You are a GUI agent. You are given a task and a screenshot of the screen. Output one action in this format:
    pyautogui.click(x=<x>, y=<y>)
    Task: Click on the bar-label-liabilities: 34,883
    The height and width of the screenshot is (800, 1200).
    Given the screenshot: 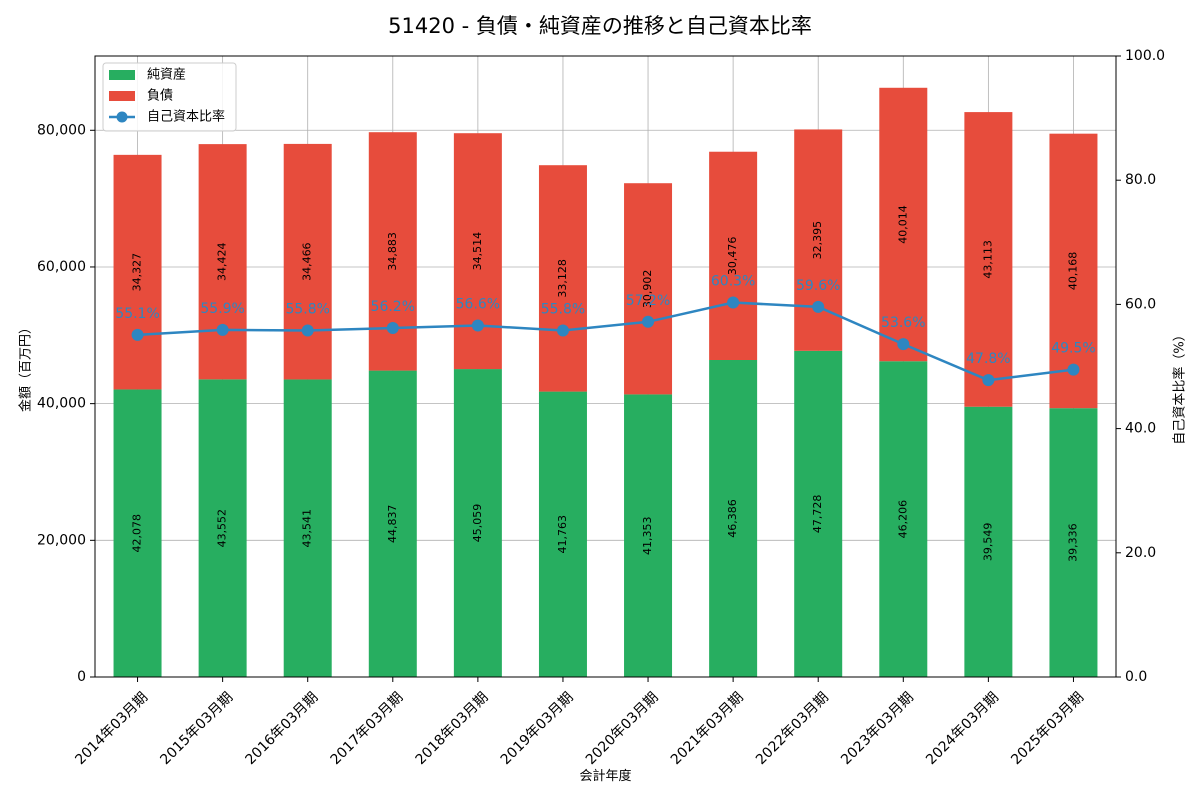 What is the action you would take?
    pyautogui.click(x=392, y=251)
    